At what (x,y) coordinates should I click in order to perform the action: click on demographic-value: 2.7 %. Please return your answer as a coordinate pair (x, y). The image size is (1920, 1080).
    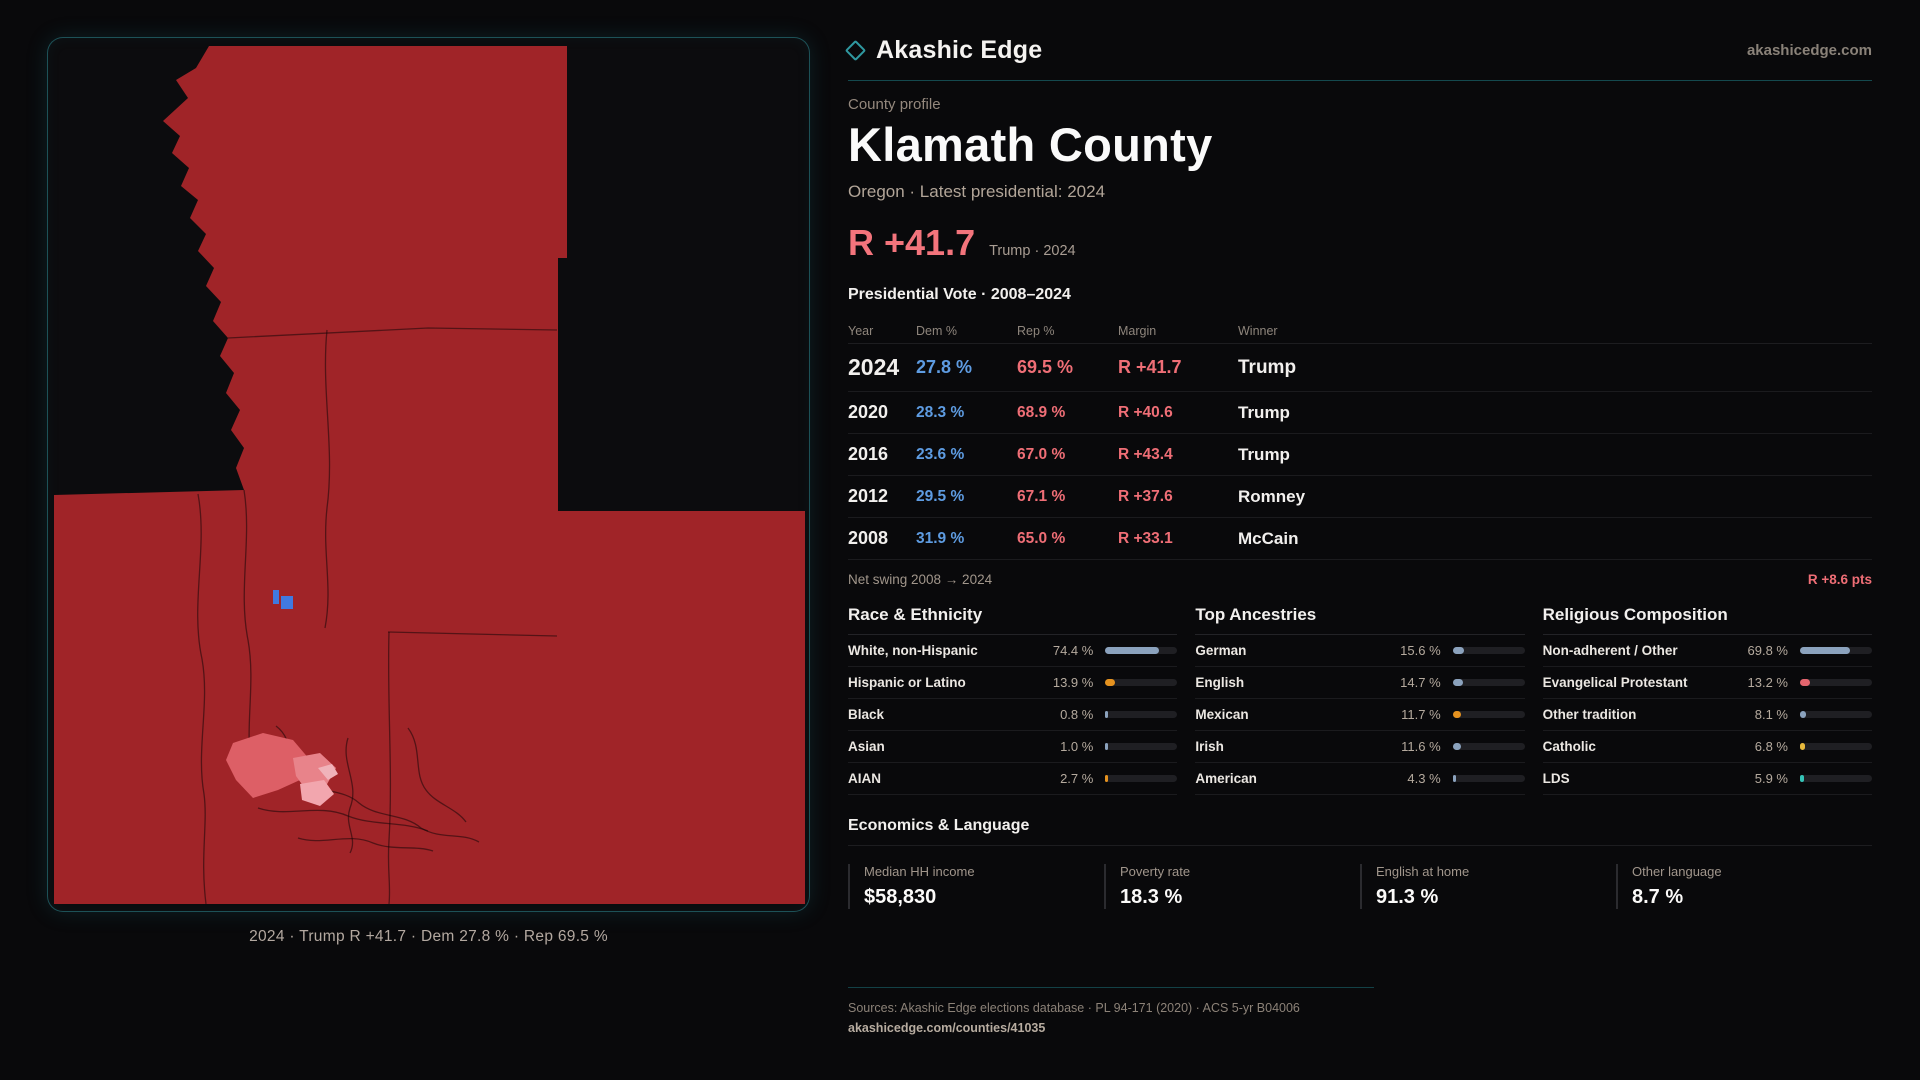
    Looking at the image, I should click on (1077, 778).